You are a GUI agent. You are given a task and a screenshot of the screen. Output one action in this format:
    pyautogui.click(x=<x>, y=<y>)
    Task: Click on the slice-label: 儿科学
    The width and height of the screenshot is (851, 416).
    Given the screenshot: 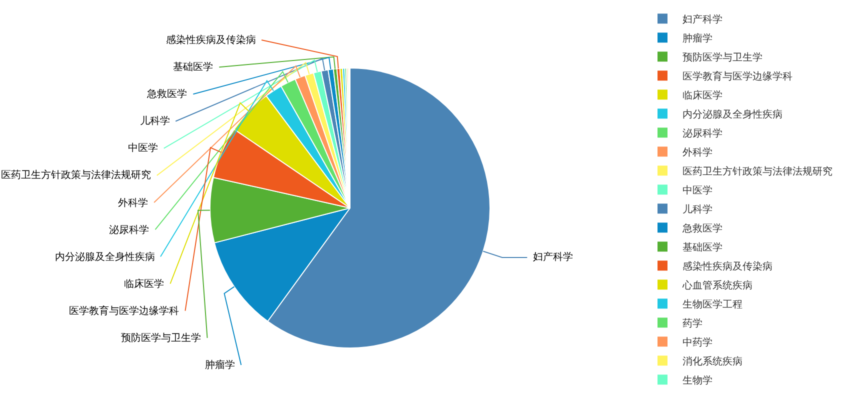 What is the action you would take?
    pyautogui.click(x=155, y=121)
    